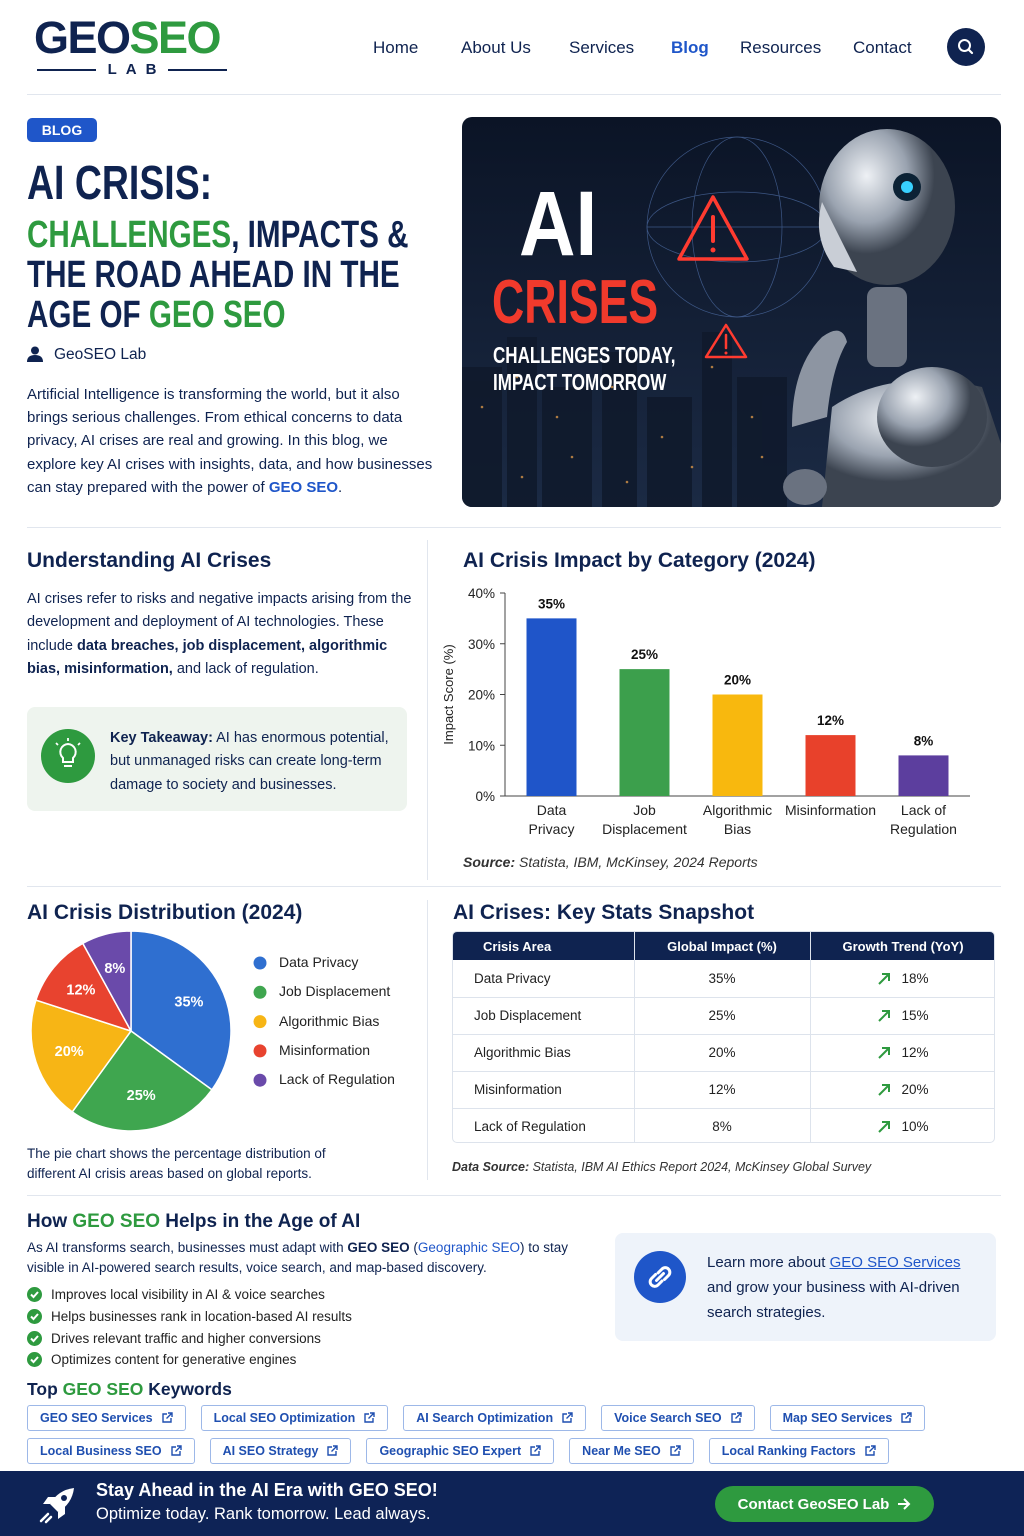 This screenshot has height=1536, width=1024. What do you see at coordinates (737, 680) in the screenshot?
I see `value-label: 20%` at bounding box center [737, 680].